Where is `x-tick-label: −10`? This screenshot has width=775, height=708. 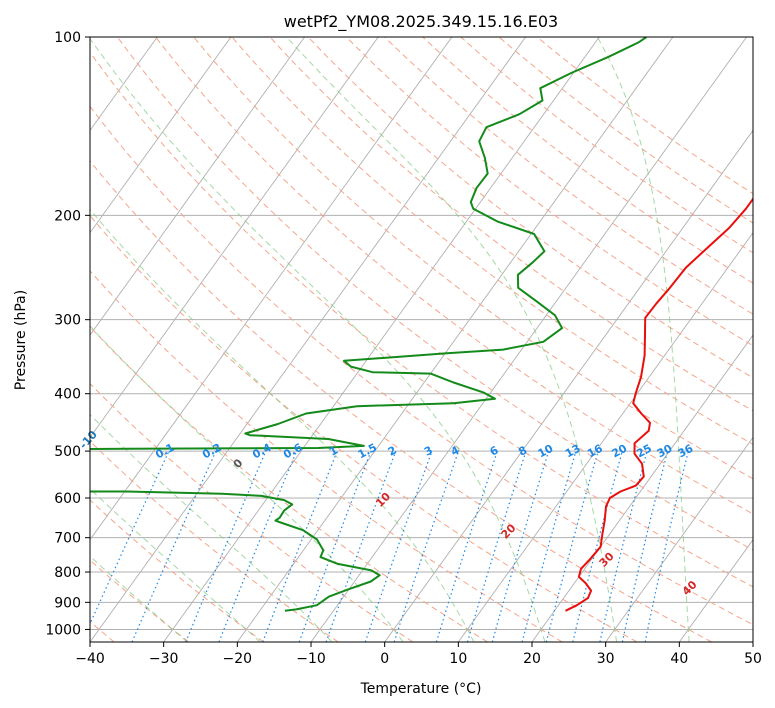
x-tick-label: −10 is located at coordinates (311, 659).